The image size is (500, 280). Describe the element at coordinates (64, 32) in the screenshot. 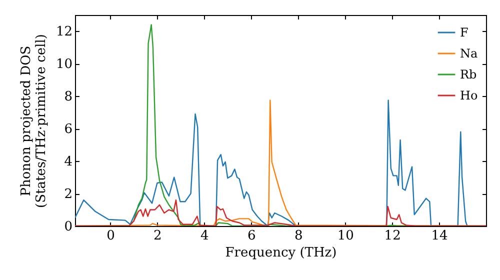

I see `y-tick-label: 12` at that location.